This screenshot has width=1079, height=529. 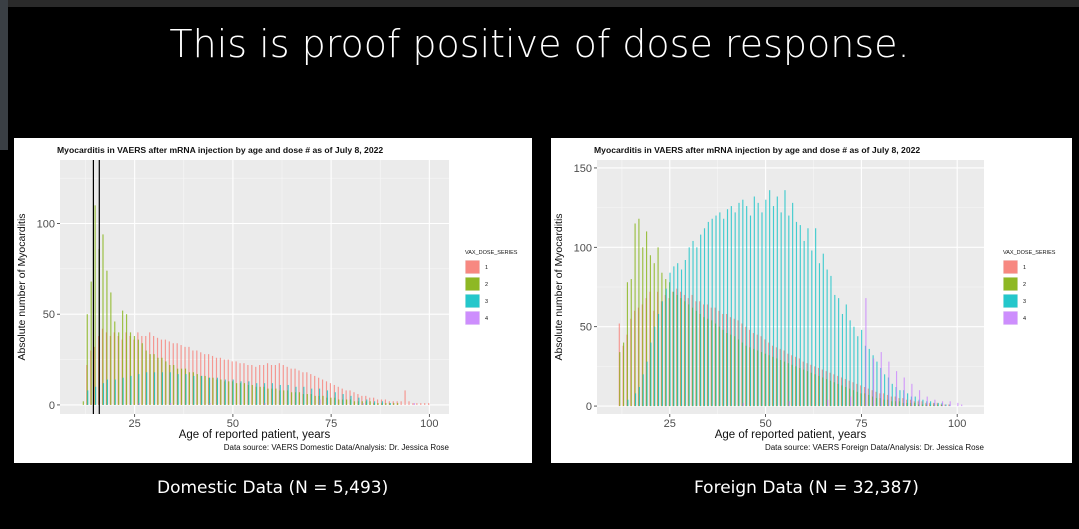 What do you see at coordinates (1024, 319) in the screenshot?
I see `legend-label: 4` at bounding box center [1024, 319].